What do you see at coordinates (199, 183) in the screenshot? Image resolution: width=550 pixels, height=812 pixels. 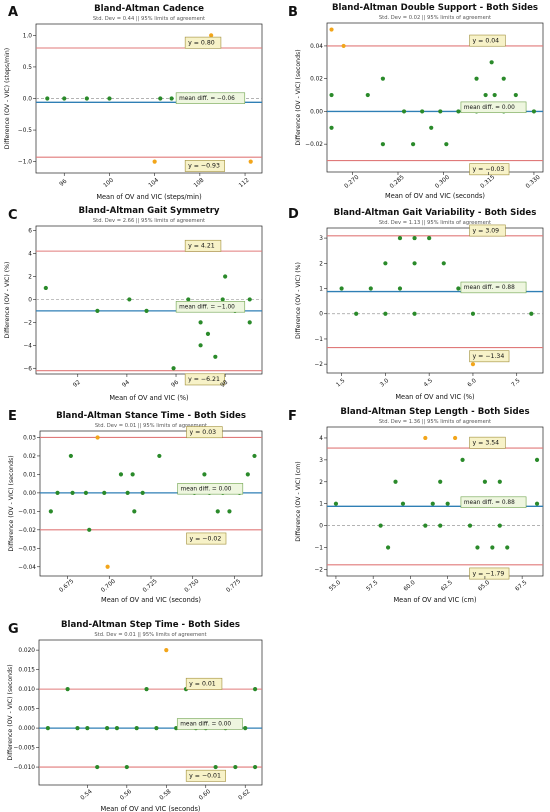 I see `x-tick-label: 108` at bounding box center [199, 183].